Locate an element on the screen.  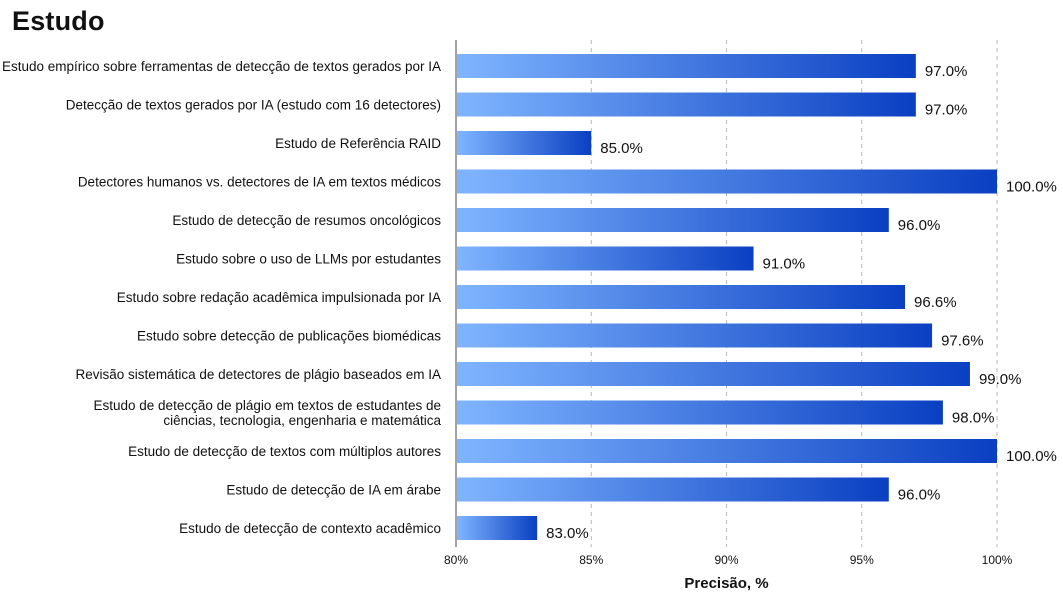
value-label: 83.0% is located at coordinates (567, 533).